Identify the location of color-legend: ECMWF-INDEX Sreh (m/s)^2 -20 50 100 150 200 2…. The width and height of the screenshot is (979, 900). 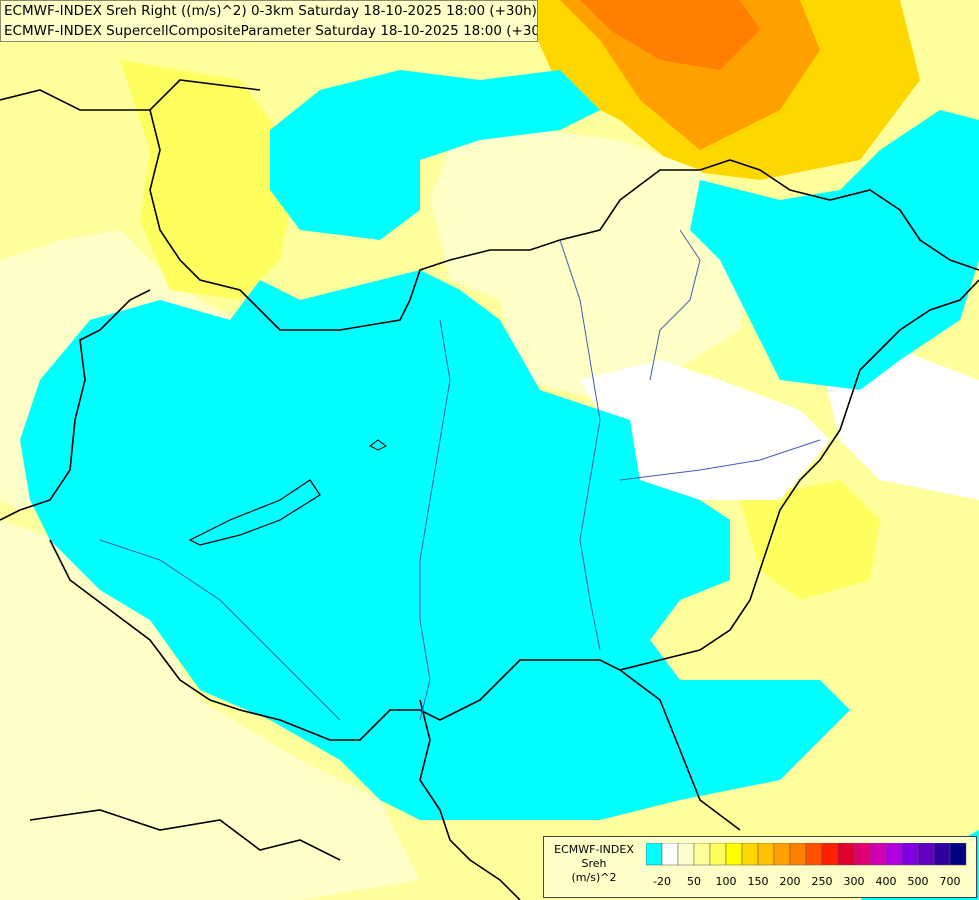
(760, 867).